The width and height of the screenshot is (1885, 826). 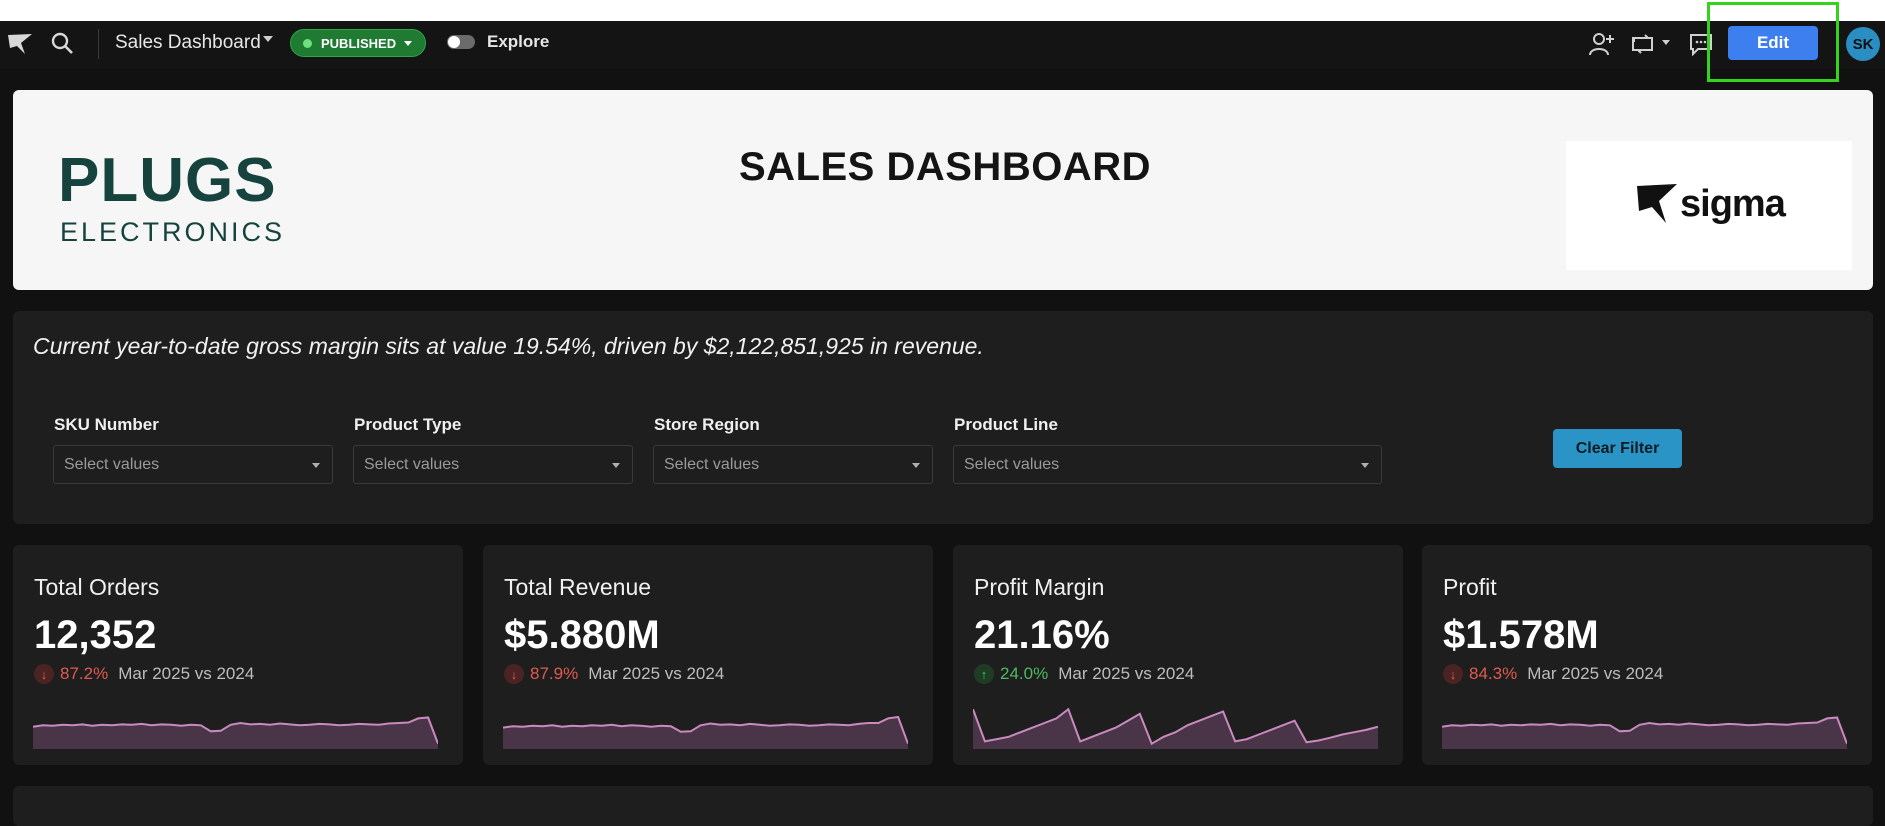 I want to click on electronics-logo-text: ELECTRONICS, so click(x=173, y=232).